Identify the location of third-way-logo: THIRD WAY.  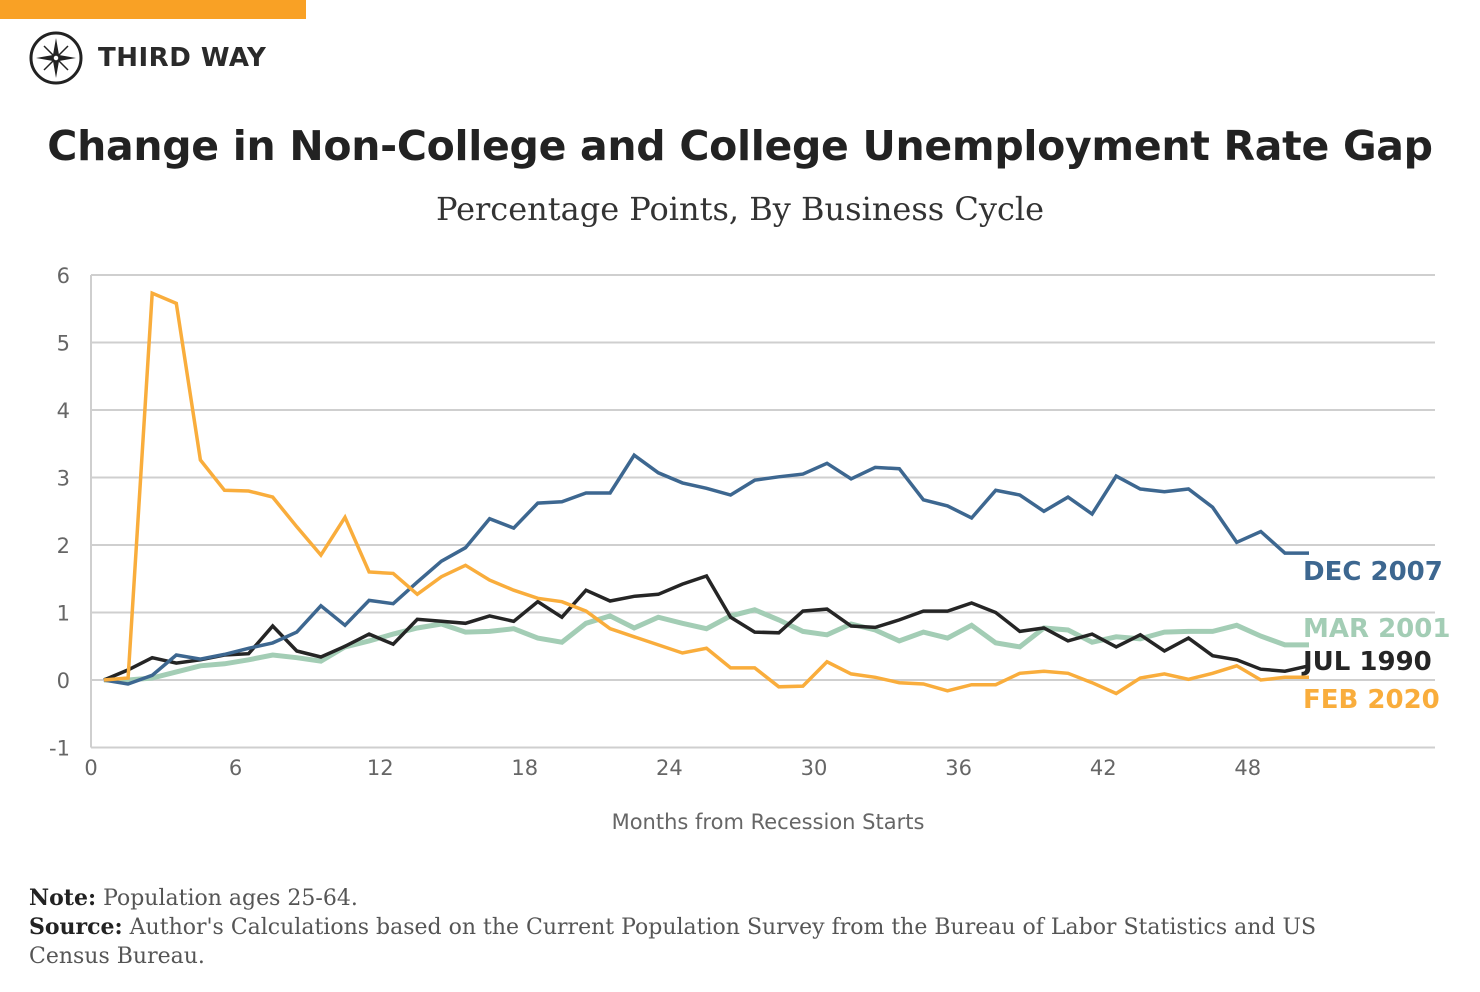
(147, 58).